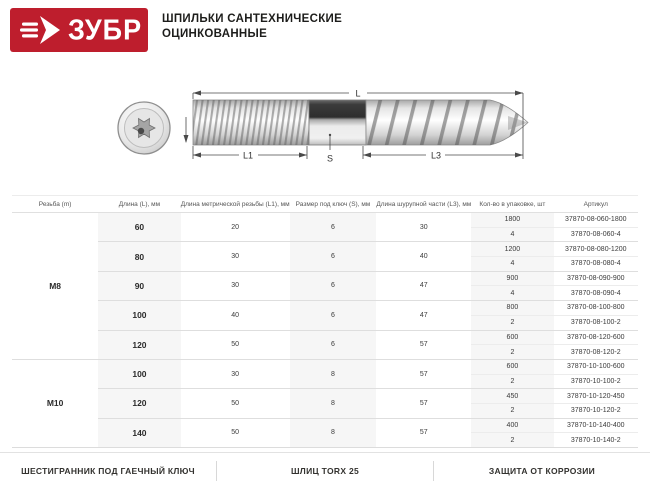 This screenshot has width=650, height=488. Describe the element at coordinates (235, 227) in the screenshot. I see `l1-cell: 20` at that location.